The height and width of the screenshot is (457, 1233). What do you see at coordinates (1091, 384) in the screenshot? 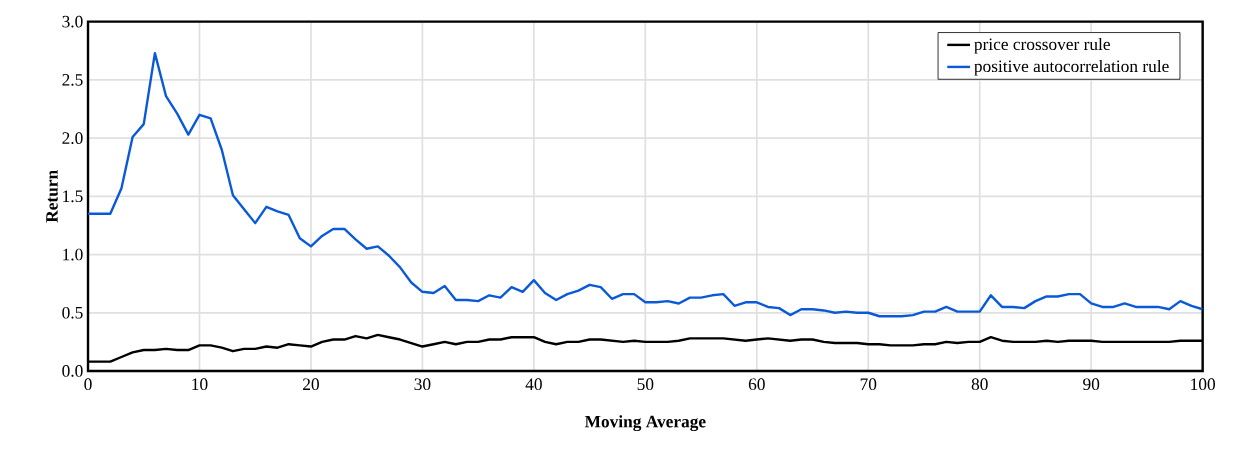
I see `x-tick-label: 90` at bounding box center [1091, 384].